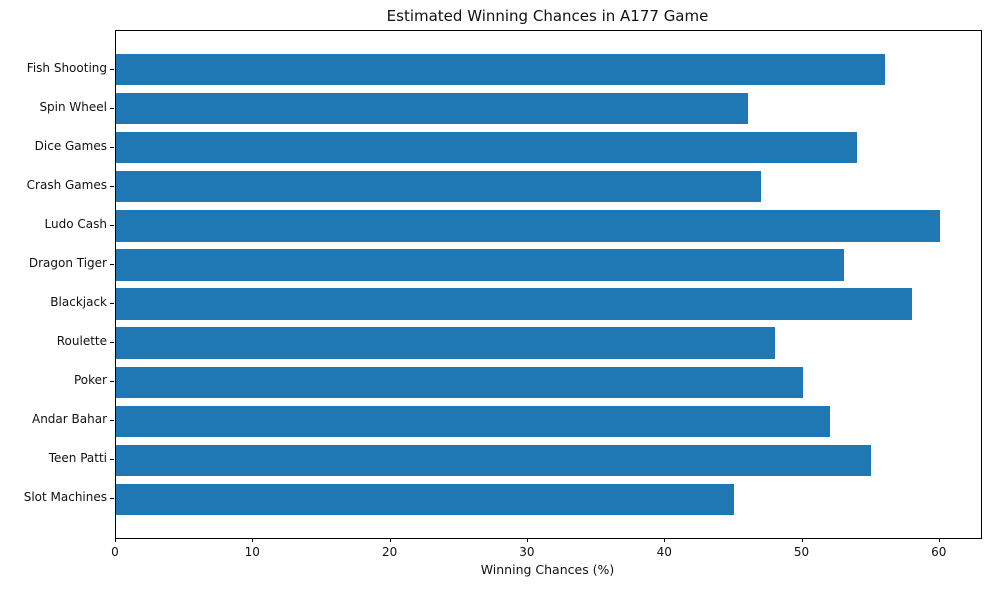 This screenshot has width=989, height=590. Describe the element at coordinates (432, 109) in the screenshot. I see `bar-spin-wheel` at that location.